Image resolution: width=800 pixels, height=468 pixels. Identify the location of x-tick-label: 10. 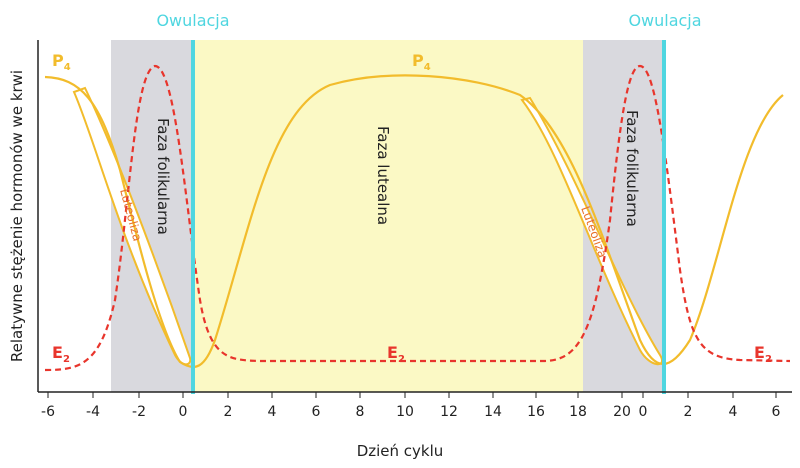
(405, 412).